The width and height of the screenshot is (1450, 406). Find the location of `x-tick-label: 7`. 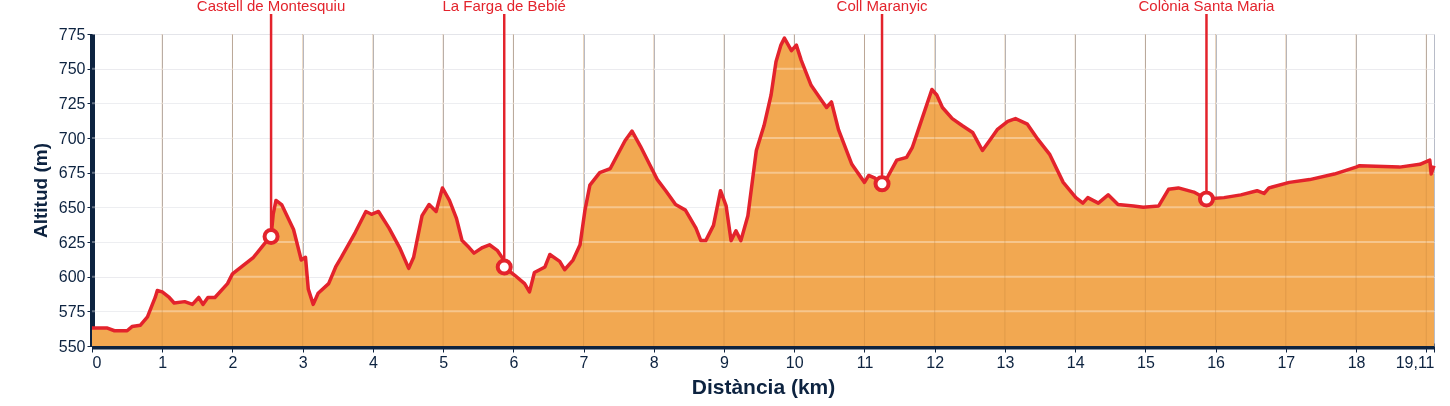

x-tick-label: 7 is located at coordinates (584, 362).